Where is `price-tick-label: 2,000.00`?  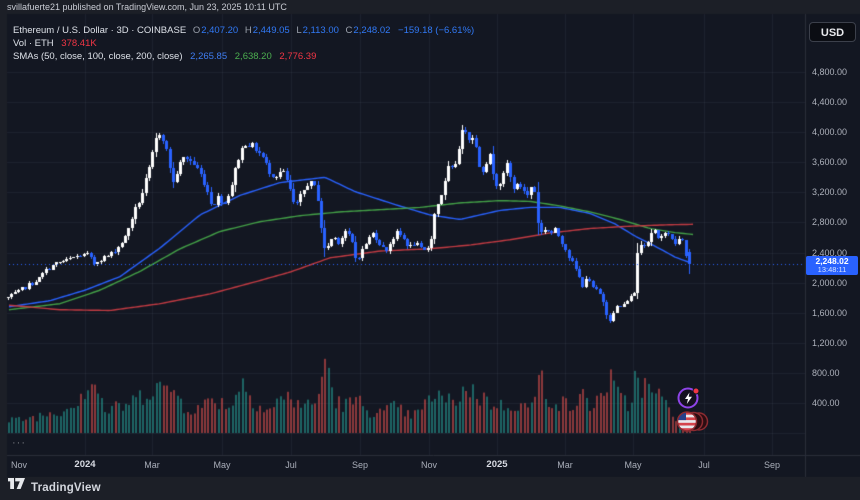
price-tick-label: 2,000.00 is located at coordinates (830, 282).